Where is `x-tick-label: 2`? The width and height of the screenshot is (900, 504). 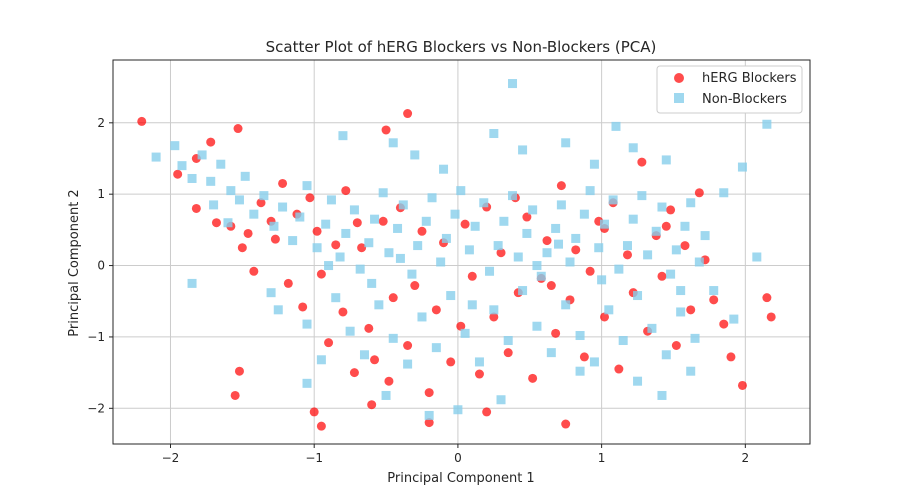
x-tick-label: 2 is located at coordinates (746, 458).